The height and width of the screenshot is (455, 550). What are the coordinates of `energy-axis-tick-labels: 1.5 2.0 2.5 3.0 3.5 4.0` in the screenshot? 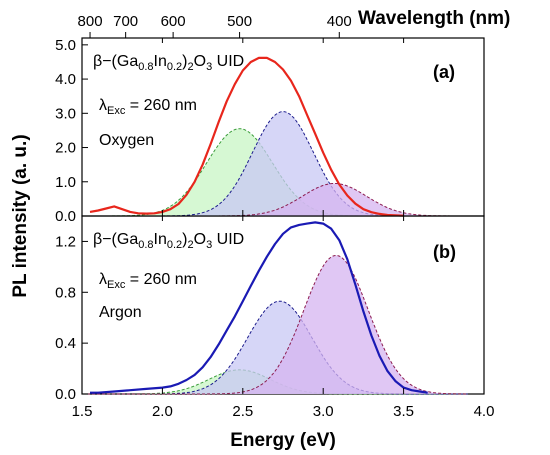 It's located at (283, 411).